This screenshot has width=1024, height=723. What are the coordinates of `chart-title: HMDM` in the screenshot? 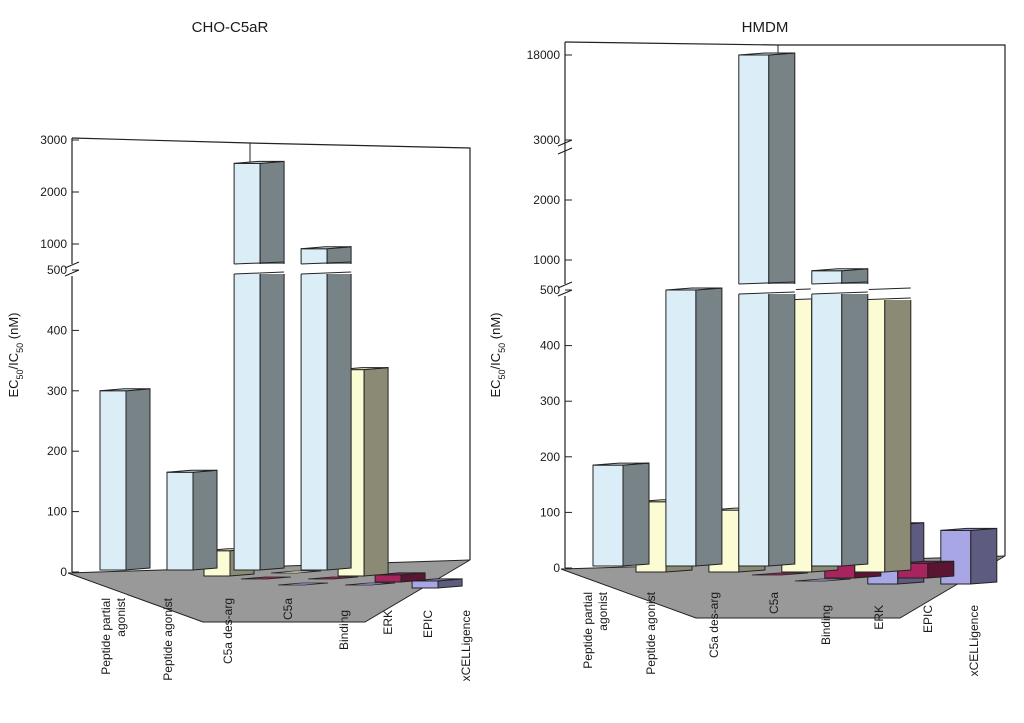 It's located at (765, 27).